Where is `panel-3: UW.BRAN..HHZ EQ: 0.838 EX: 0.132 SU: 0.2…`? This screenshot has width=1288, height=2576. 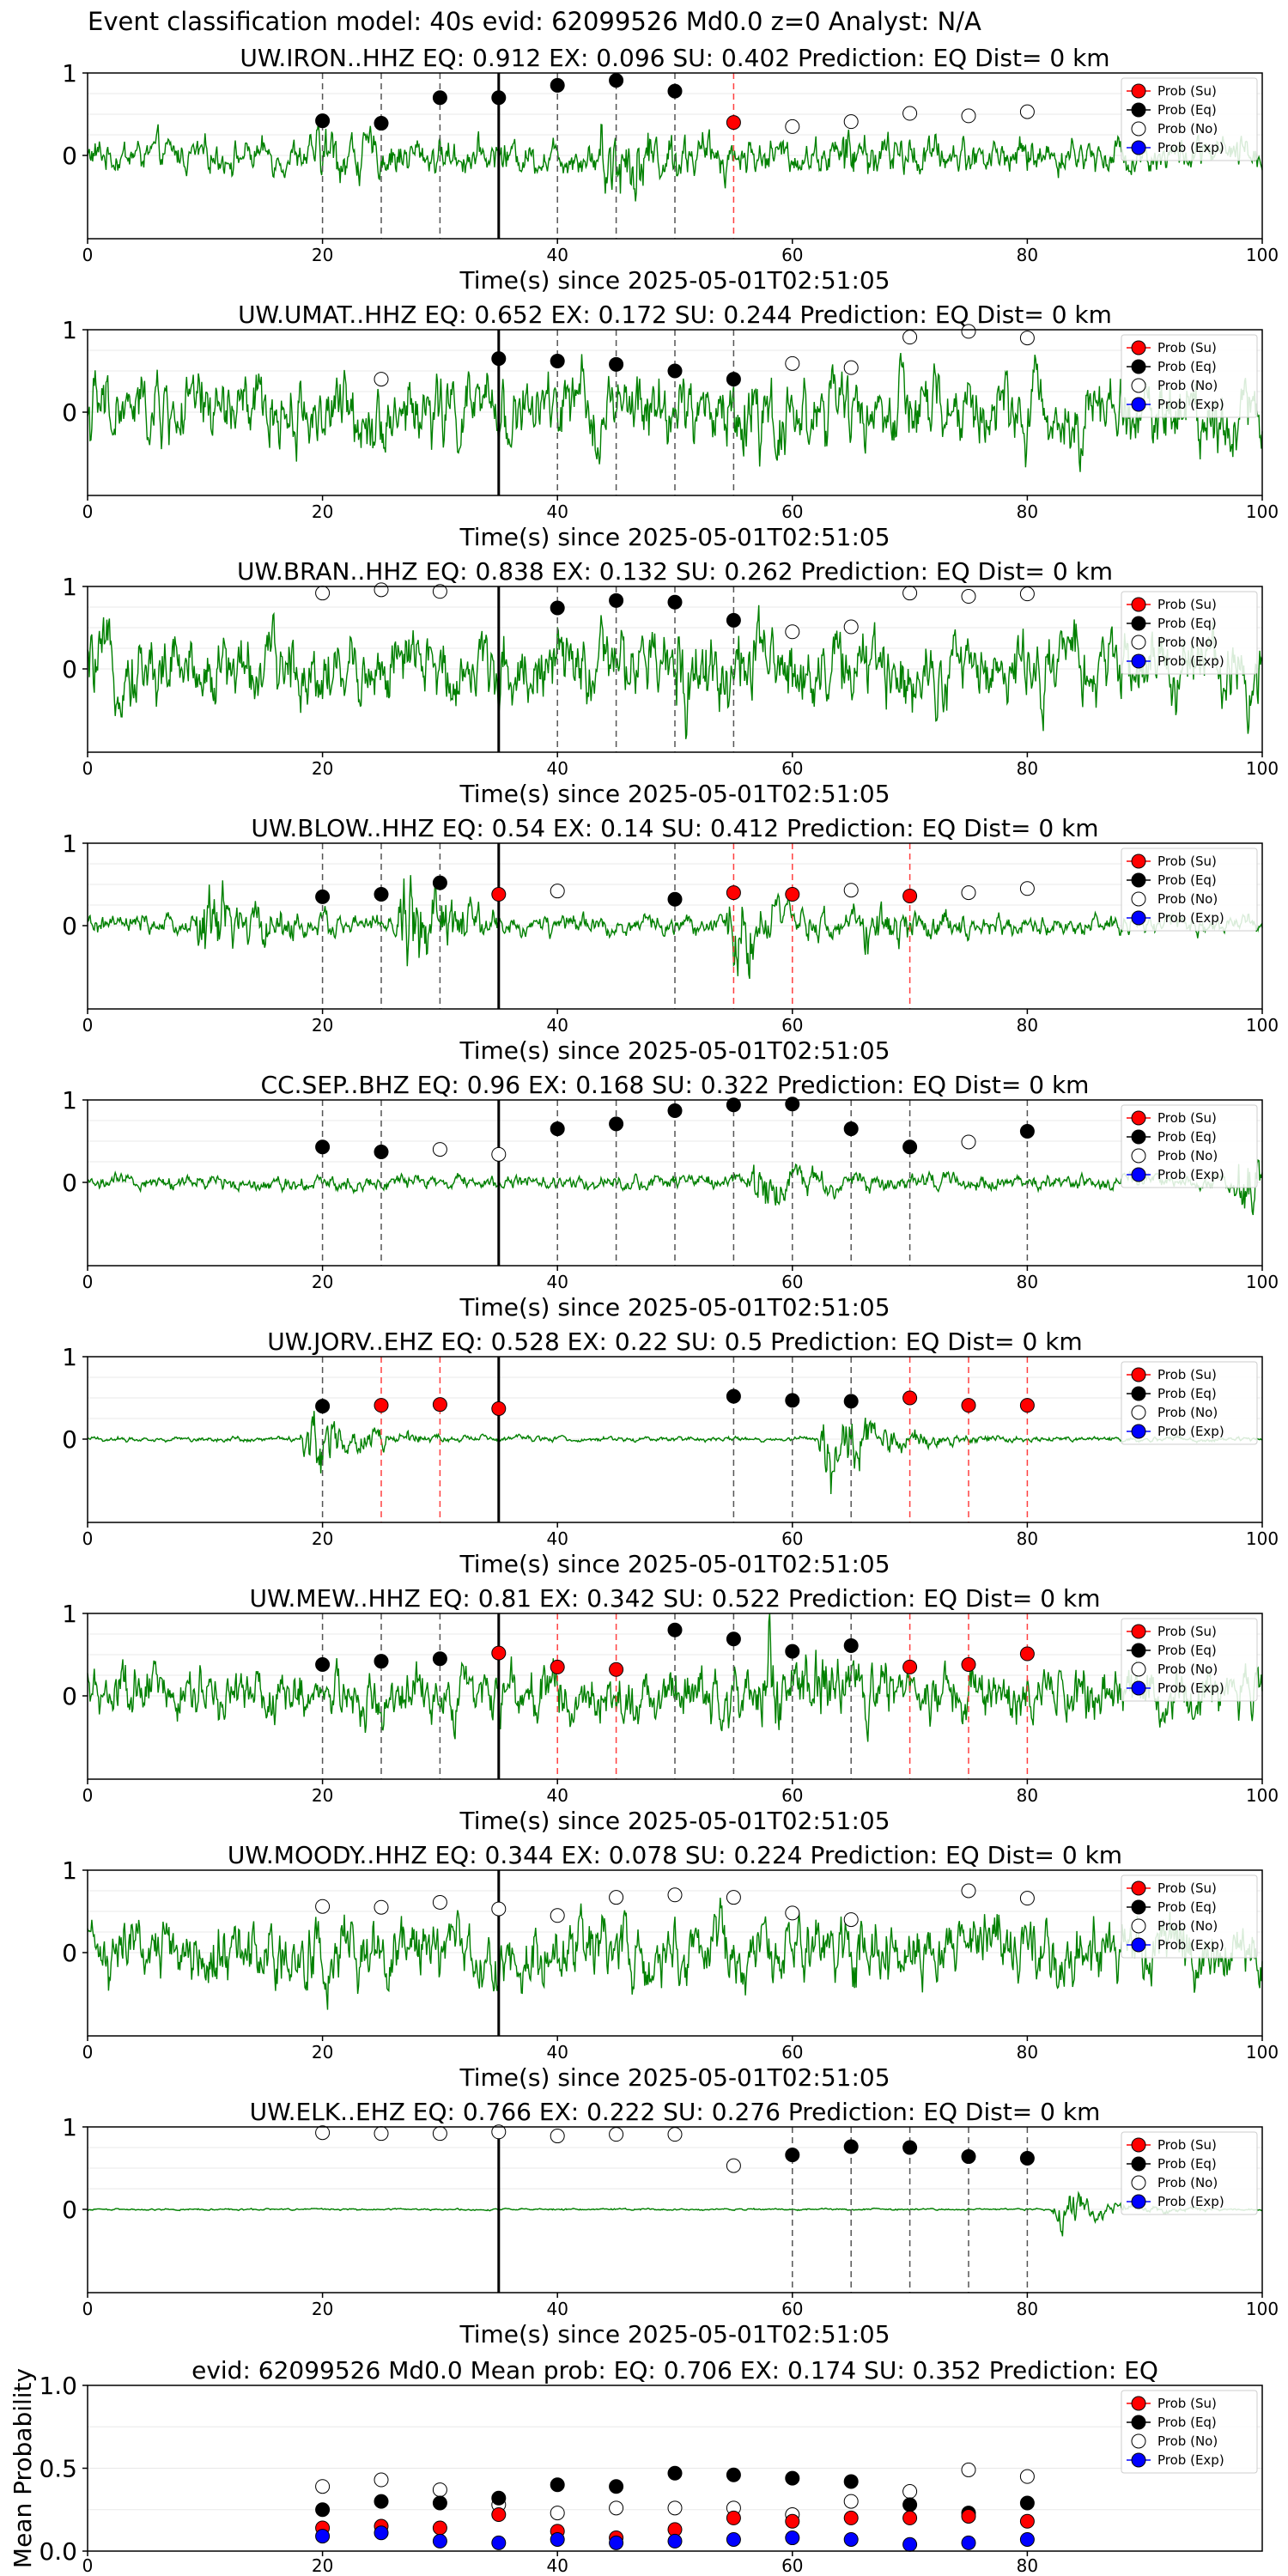 panel-3: UW.BRAN..HHZ EQ: 0.838 EX: 0.132 SU: 0.2… is located at coordinates (671, 682).